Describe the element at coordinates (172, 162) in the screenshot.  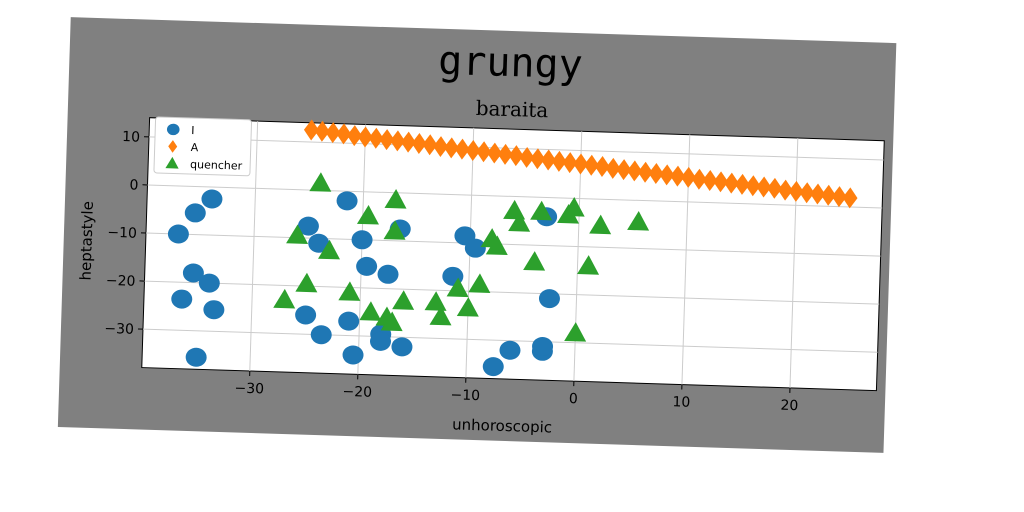
I see `legend-marker-quencher` at that location.